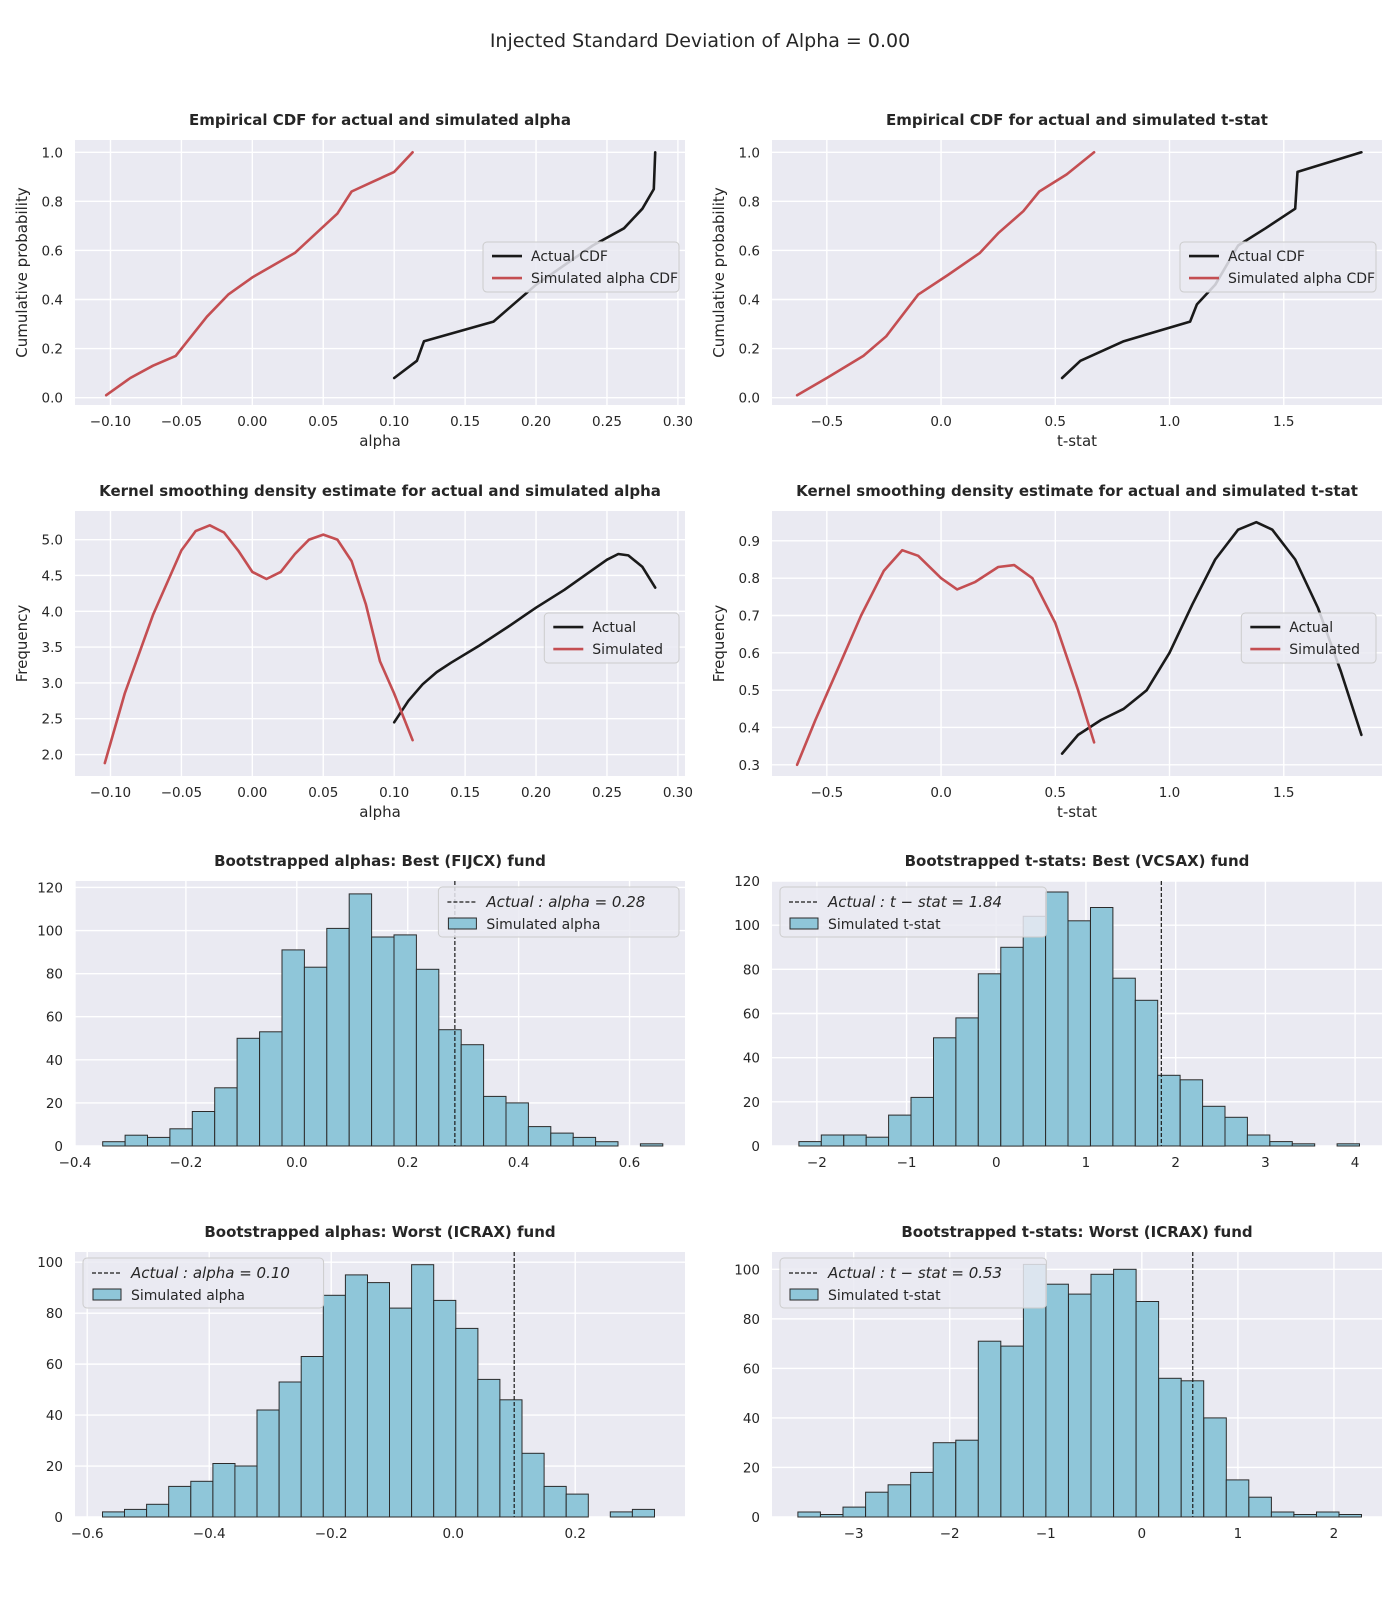 The height and width of the screenshot is (1600, 1400). Describe the element at coordinates (252, 422) in the screenshot. I see `x-tick-label: 0.00` at that location.